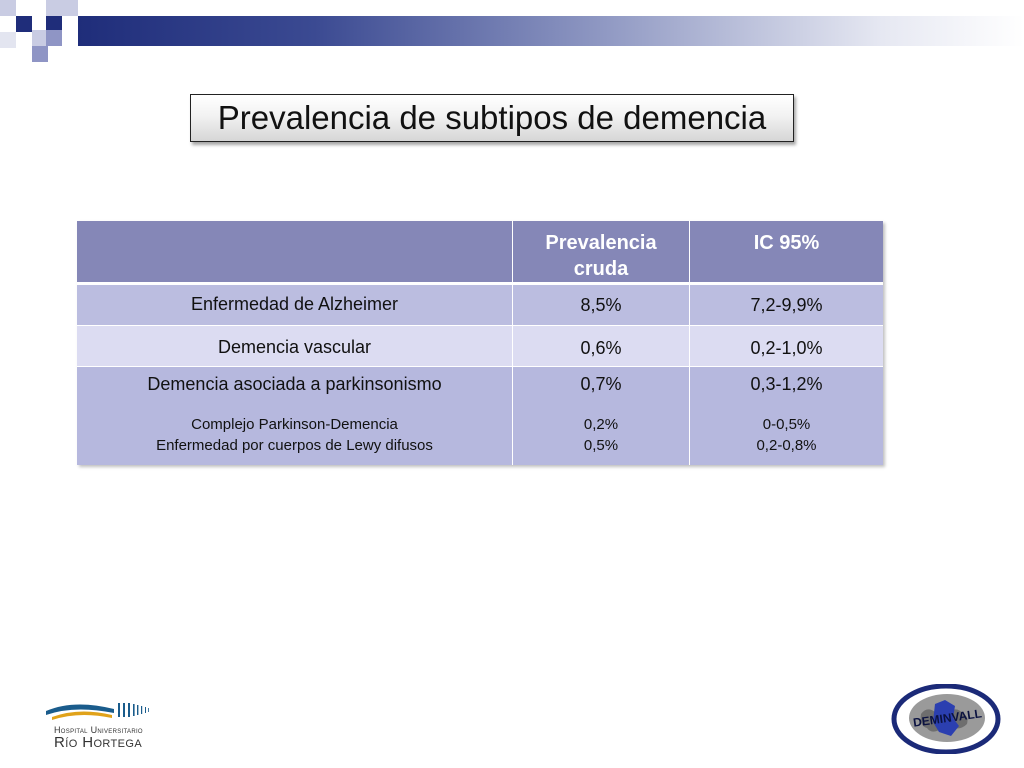  What do you see at coordinates (786, 445) in the screenshot?
I see `sub-ci: 0,2-0,8%` at bounding box center [786, 445].